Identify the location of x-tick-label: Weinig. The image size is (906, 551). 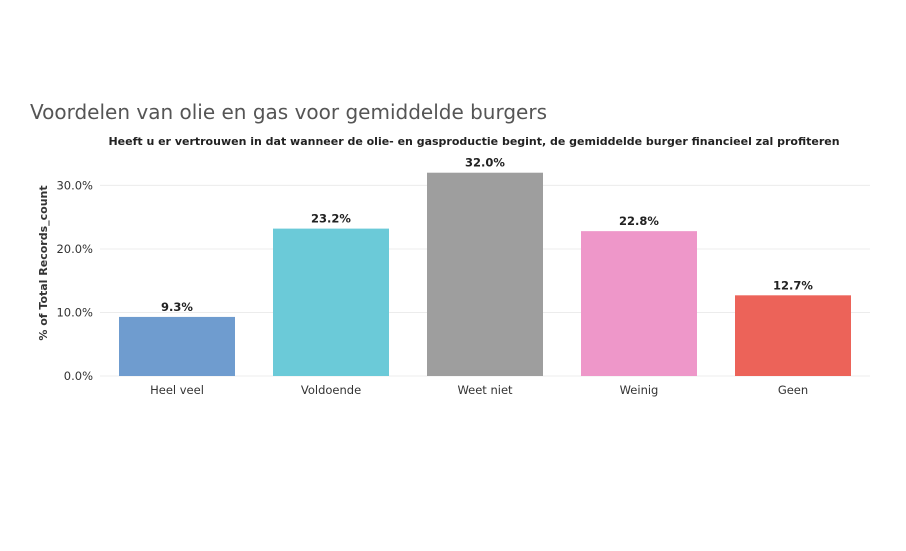
(639, 390).